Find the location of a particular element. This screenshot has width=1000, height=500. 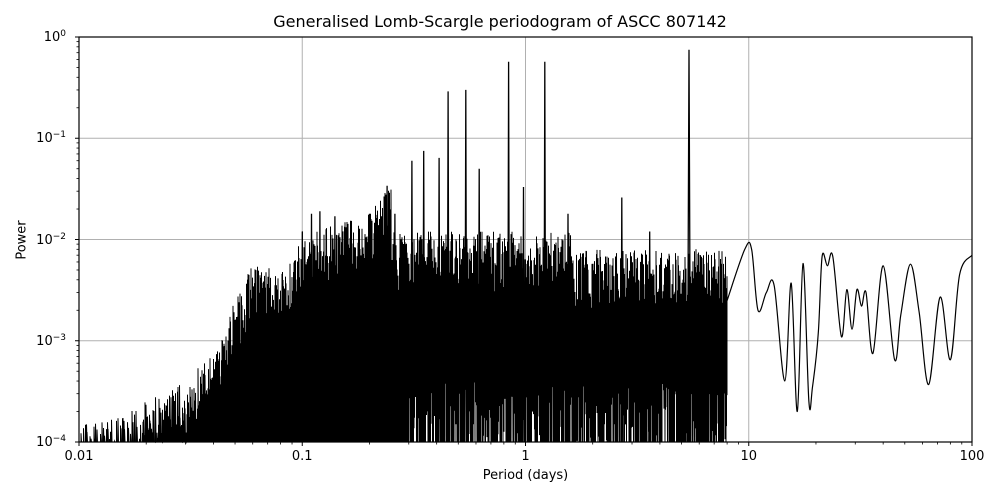

x-tick-label: 100 is located at coordinates (972, 456).